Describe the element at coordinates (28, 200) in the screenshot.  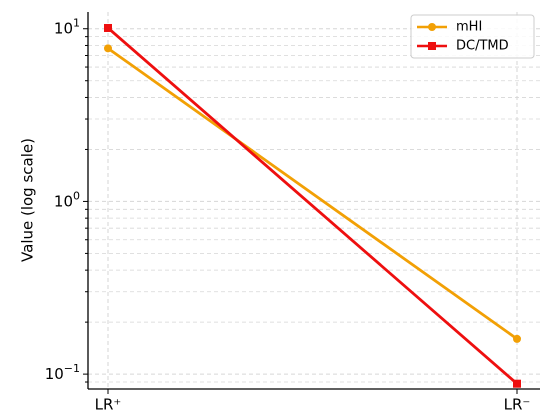
I see `y-axis-label: Value (log scale)` at that location.